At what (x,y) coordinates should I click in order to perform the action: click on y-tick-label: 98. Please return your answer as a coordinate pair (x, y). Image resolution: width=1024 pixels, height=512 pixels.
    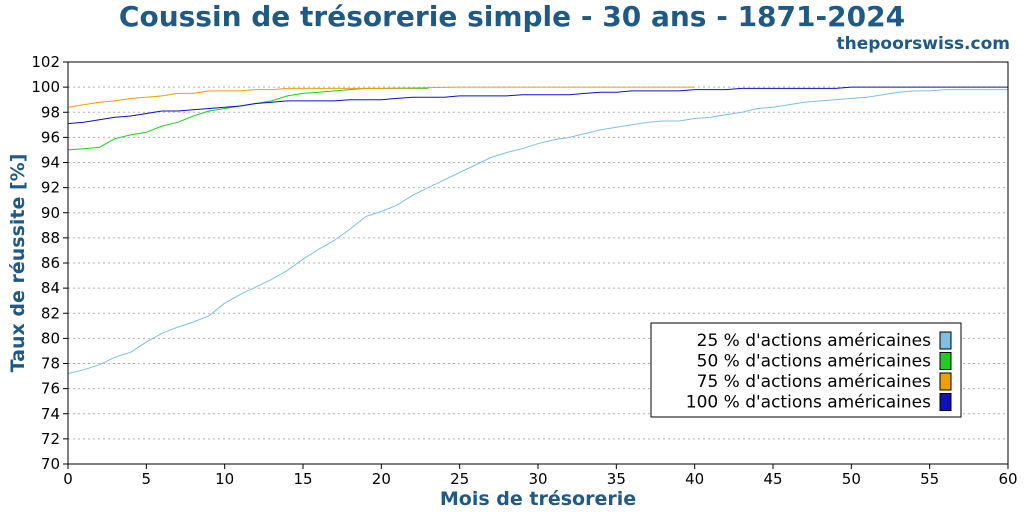
    Looking at the image, I should click on (50, 112).